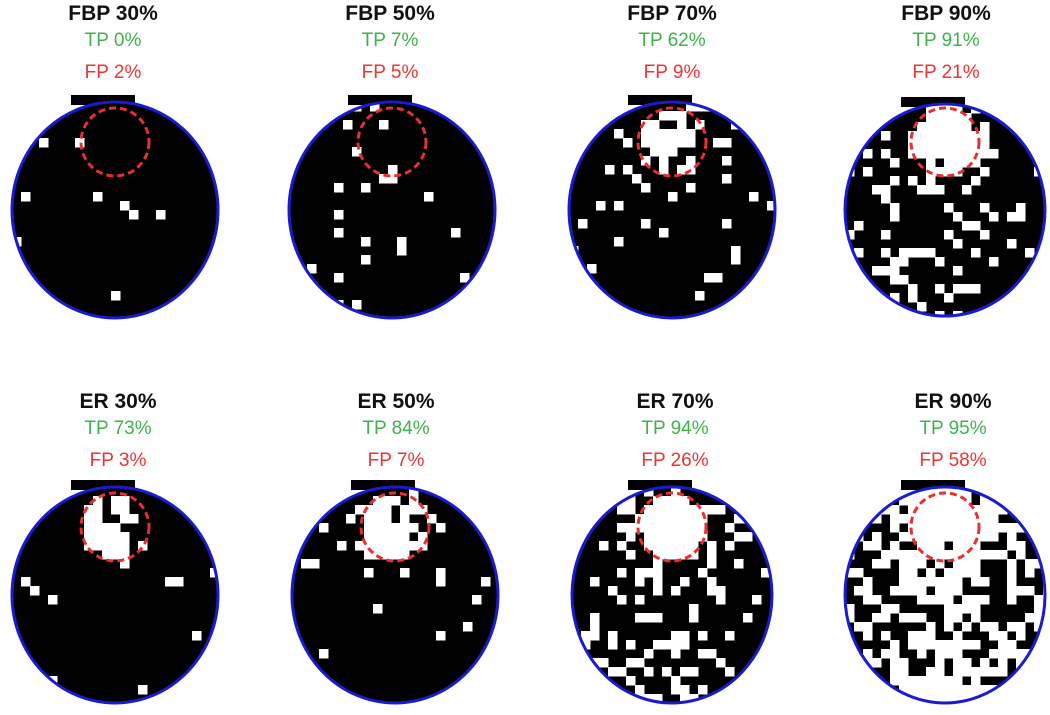 The image size is (1050, 715). Describe the element at coordinates (674, 428) in the screenshot. I see `panel-tp-label: TP 94%` at that location.